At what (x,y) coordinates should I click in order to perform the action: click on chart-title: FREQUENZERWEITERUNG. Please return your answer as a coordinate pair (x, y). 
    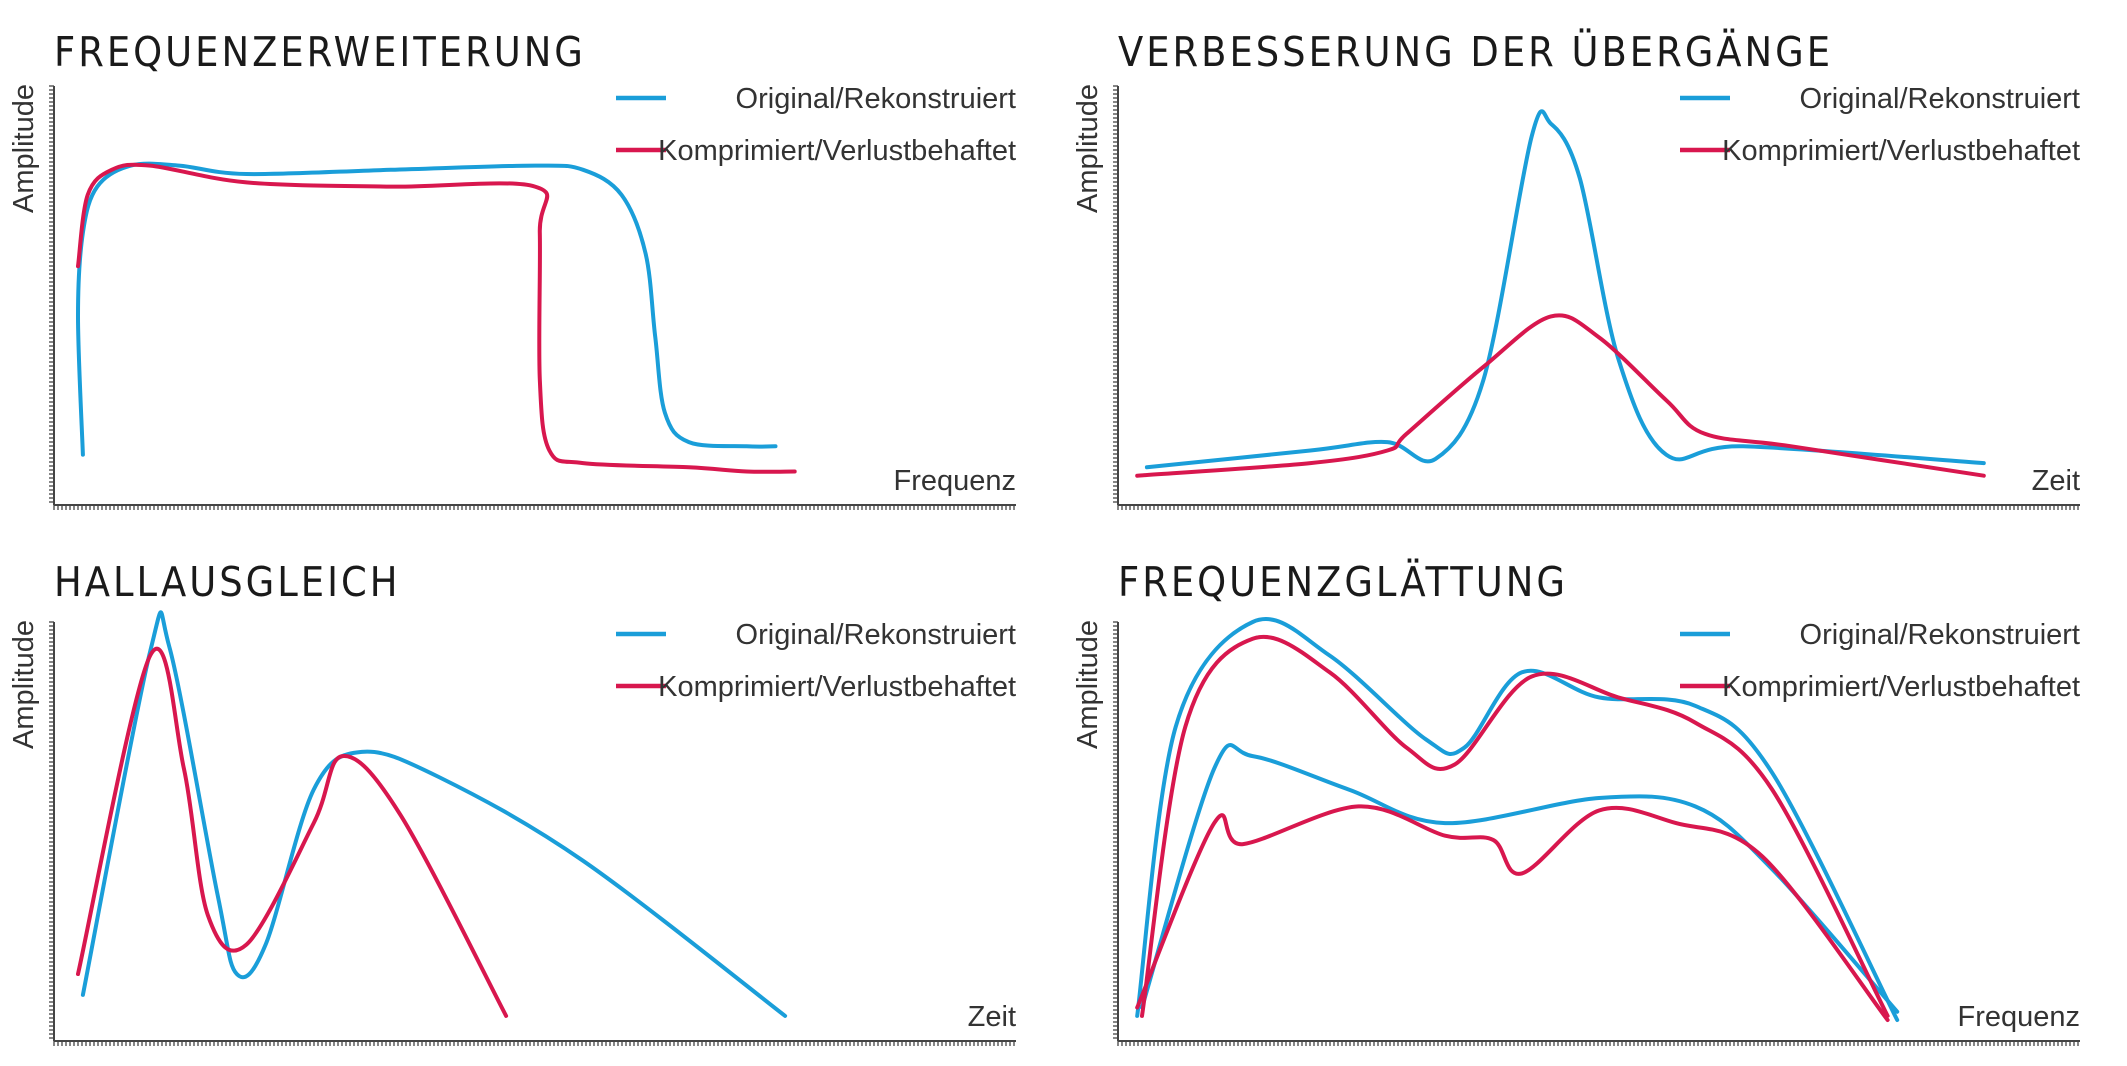
    Looking at the image, I should click on (320, 52).